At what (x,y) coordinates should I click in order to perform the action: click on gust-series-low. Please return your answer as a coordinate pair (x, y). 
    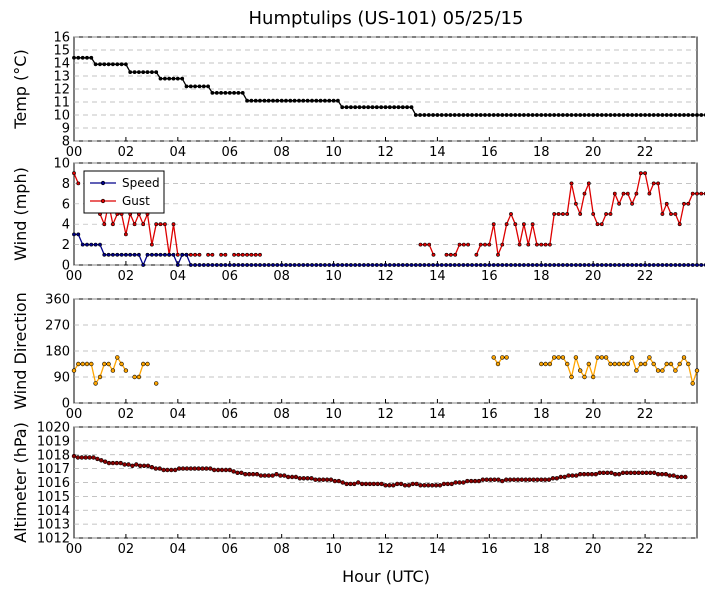
    Looking at the image, I should click on (221, 254).